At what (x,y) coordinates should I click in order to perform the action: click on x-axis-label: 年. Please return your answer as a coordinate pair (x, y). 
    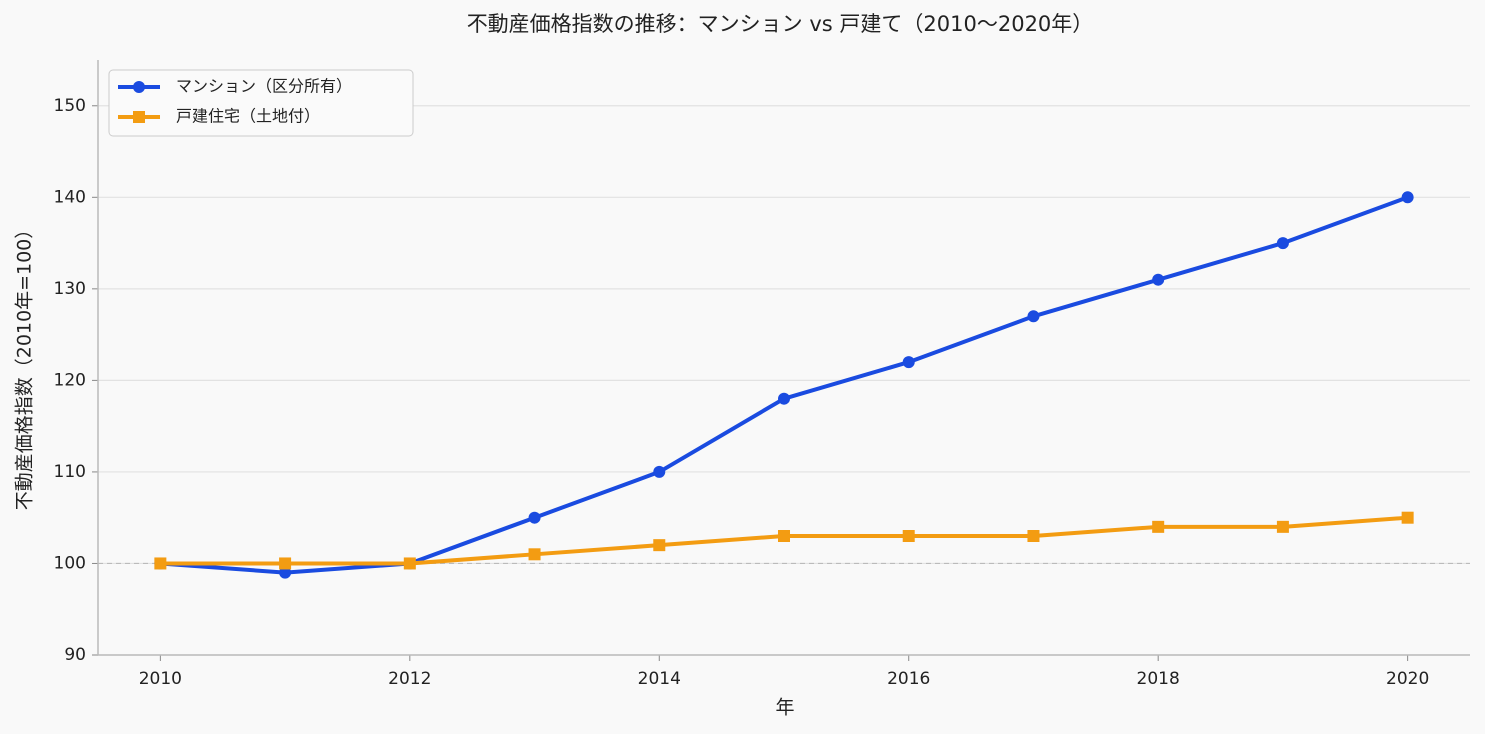
    Looking at the image, I should click on (784, 708).